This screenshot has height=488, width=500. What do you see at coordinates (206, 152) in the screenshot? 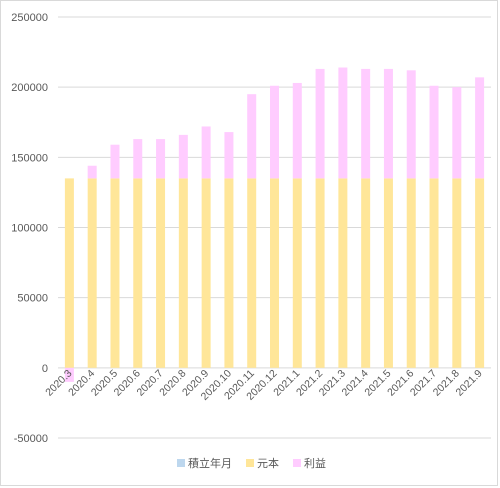
I see `bar-2020.9-series-2` at bounding box center [206, 152].